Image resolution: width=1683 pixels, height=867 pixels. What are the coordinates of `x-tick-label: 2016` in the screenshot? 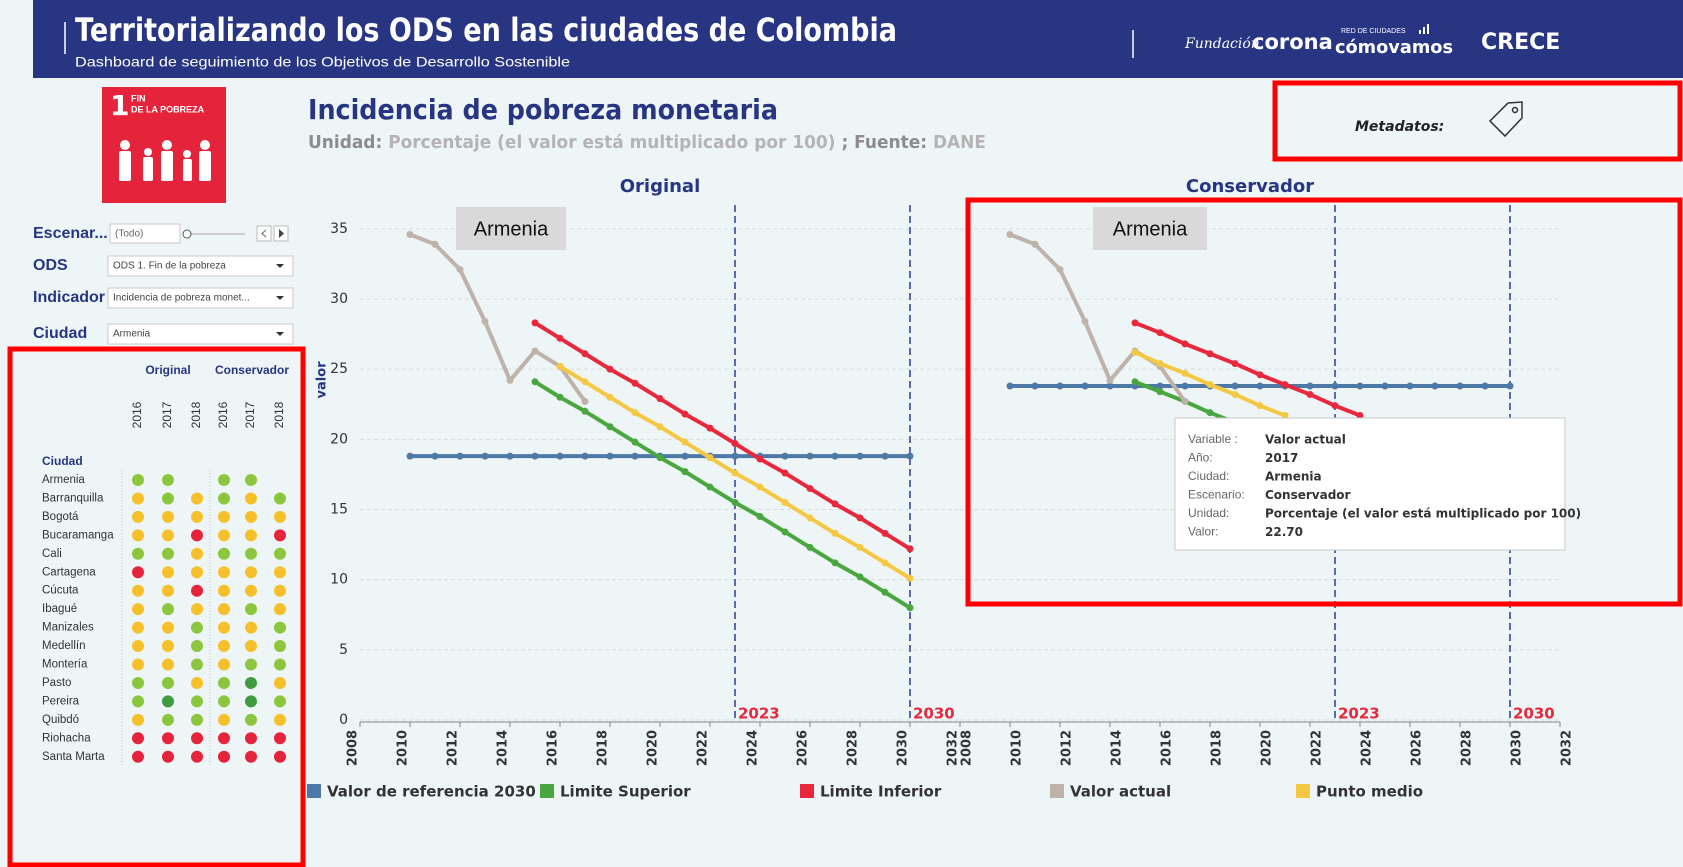 It's located at (1167, 748).